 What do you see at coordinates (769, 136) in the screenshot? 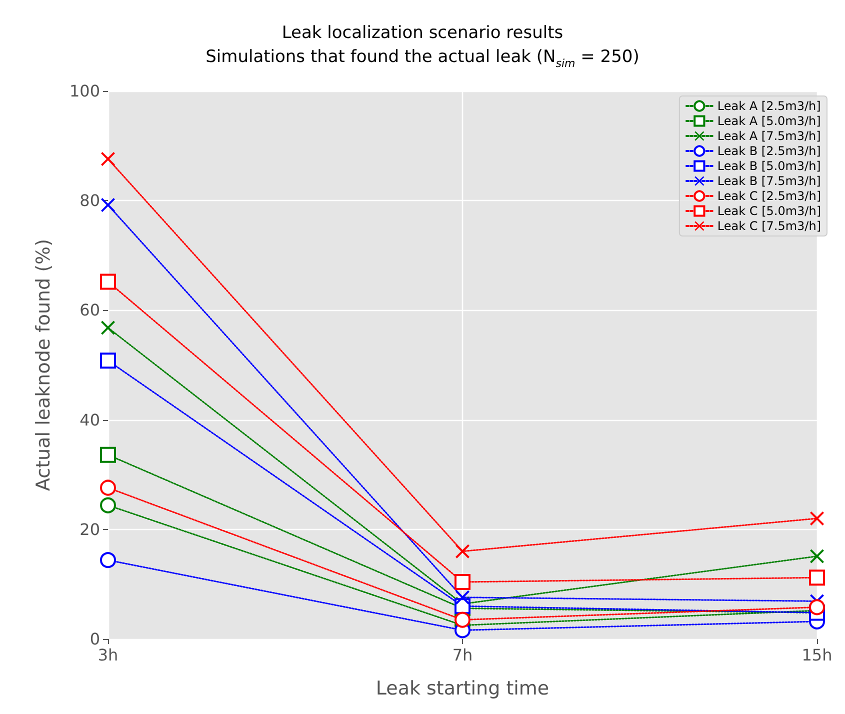
I see `legend-label: Leak A [7.5m3/h]` at bounding box center [769, 136].